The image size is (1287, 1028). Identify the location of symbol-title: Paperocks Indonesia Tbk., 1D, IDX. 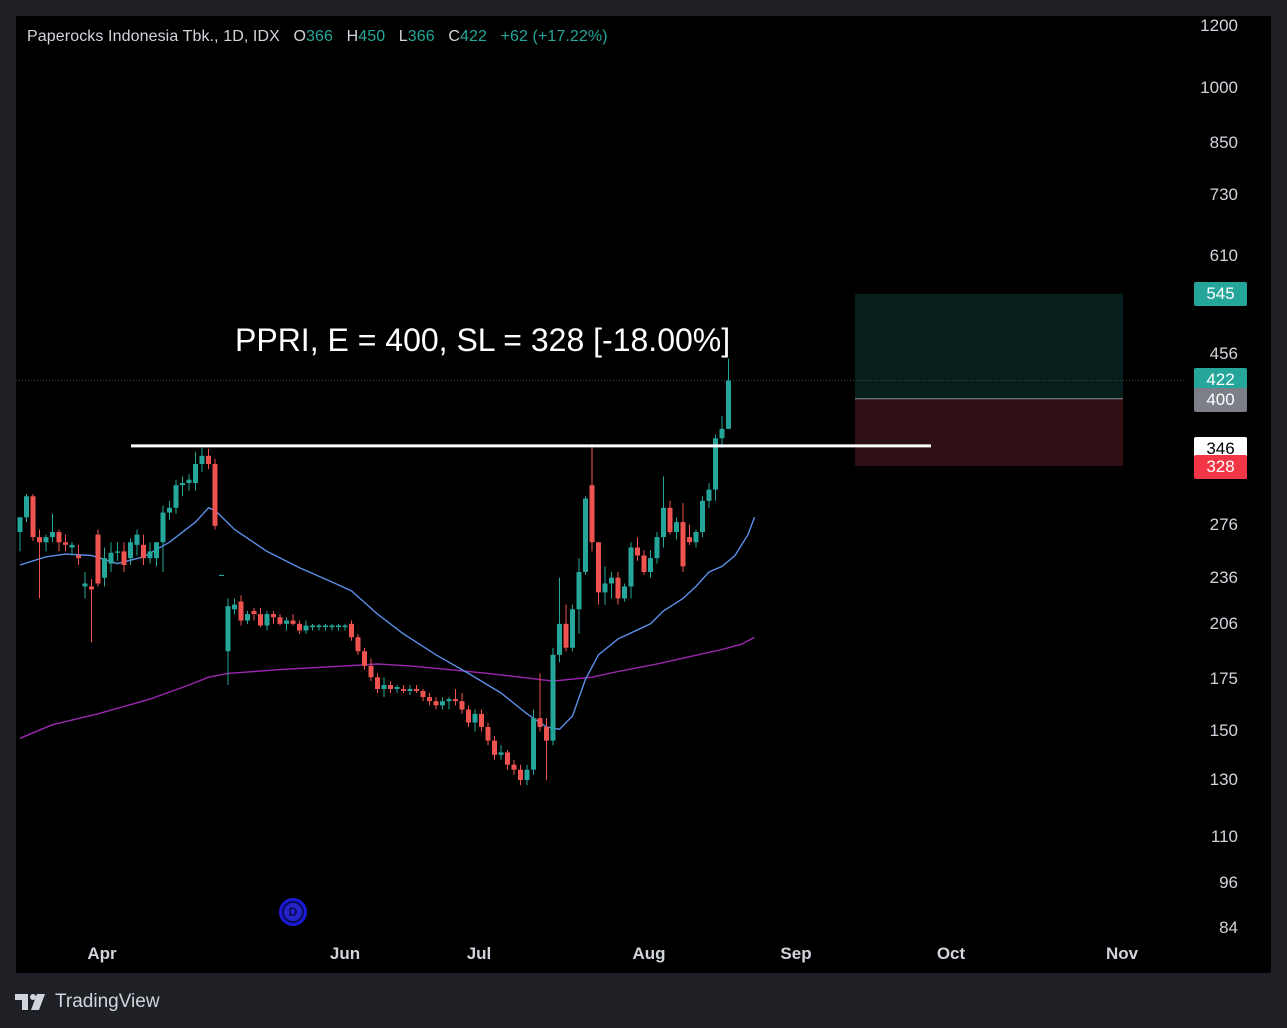
(153, 36).